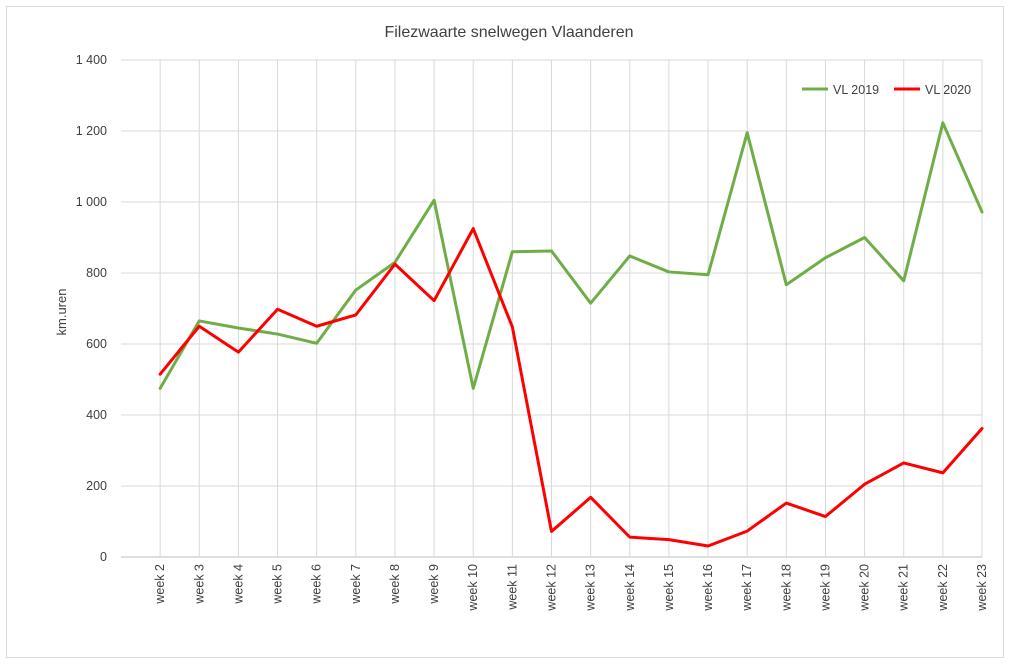 This screenshot has height=670, width=1012. What do you see at coordinates (591, 588) in the screenshot?
I see `x-tick-label: week 13` at bounding box center [591, 588].